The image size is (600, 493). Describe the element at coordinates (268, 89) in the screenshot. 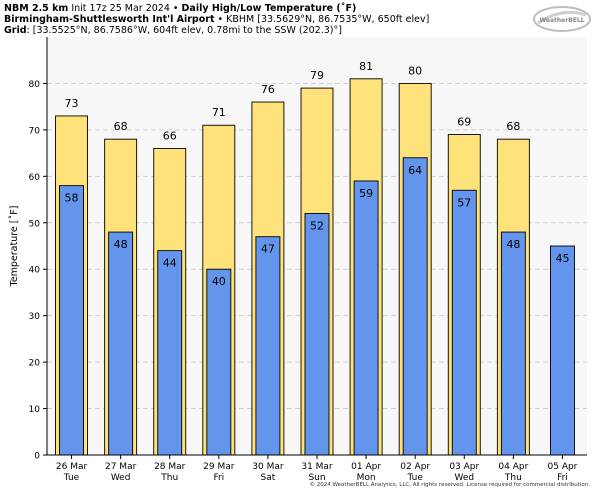

I see `high-label: 76` at that location.